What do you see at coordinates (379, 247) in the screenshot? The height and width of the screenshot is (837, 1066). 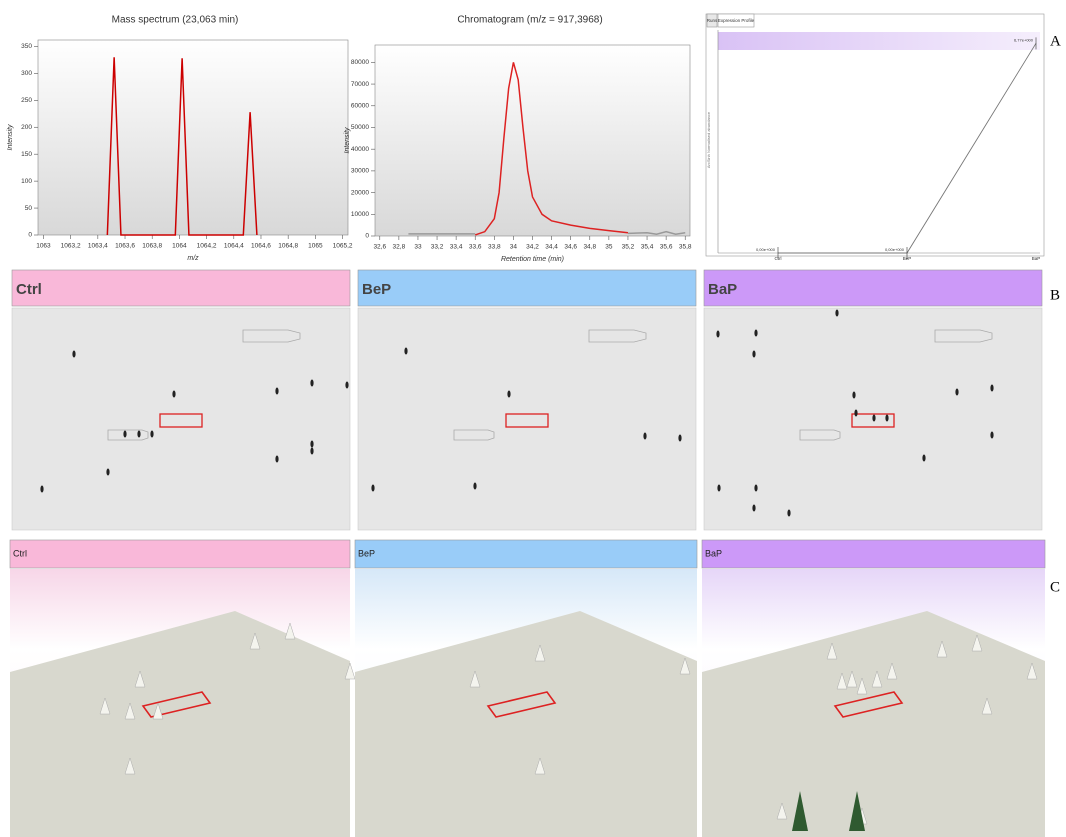 I see `x-tick-label: 32,6` at bounding box center [379, 247].